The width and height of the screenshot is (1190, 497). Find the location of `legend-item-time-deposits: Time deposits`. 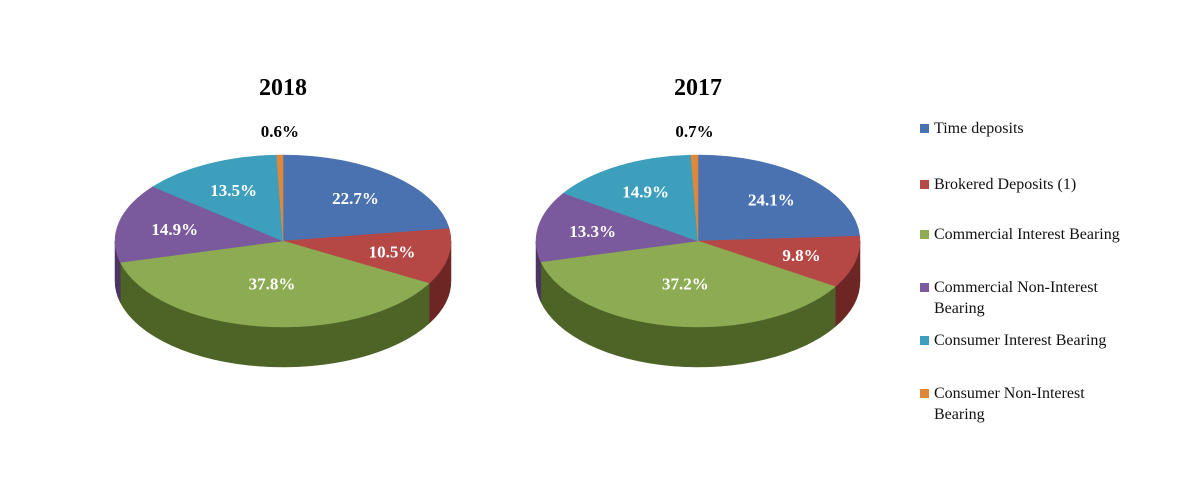

legend-item-time-deposits: Time deposits is located at coordinates (1051, 128).